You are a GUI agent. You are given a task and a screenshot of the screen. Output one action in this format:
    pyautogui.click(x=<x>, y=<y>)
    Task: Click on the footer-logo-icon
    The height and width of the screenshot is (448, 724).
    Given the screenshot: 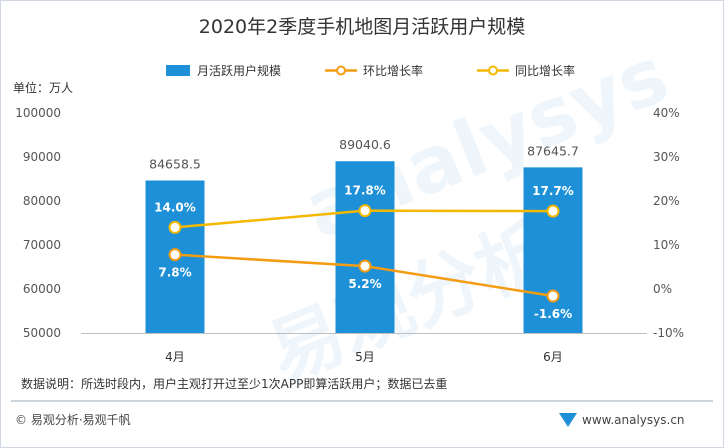 What is the action you would take?
    pyautogui.click(x=568, y=420)
    